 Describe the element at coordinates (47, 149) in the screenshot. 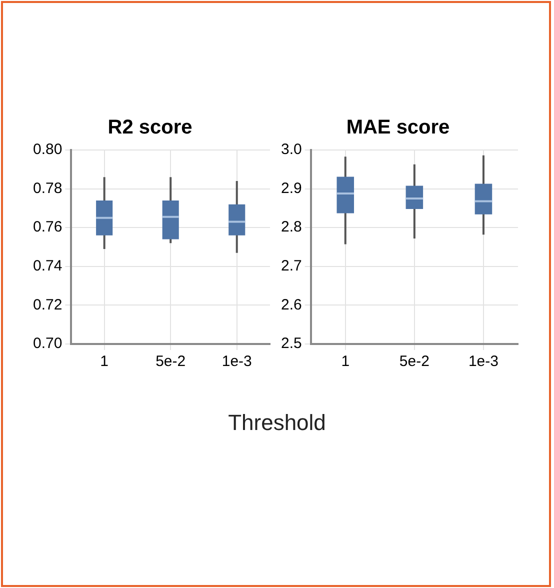

I see `y-tick-label: 0.80` at that location.